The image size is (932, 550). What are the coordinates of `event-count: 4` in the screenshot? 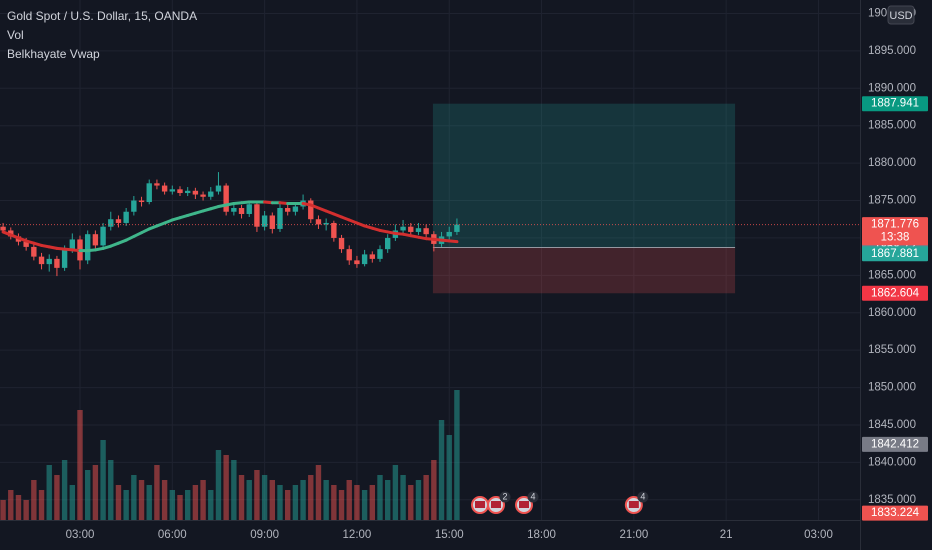 It's located at (532, 496).